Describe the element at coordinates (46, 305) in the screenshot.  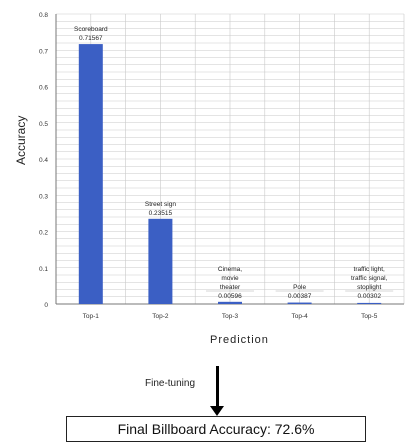
I see `y-tick-label: 0` at that location.